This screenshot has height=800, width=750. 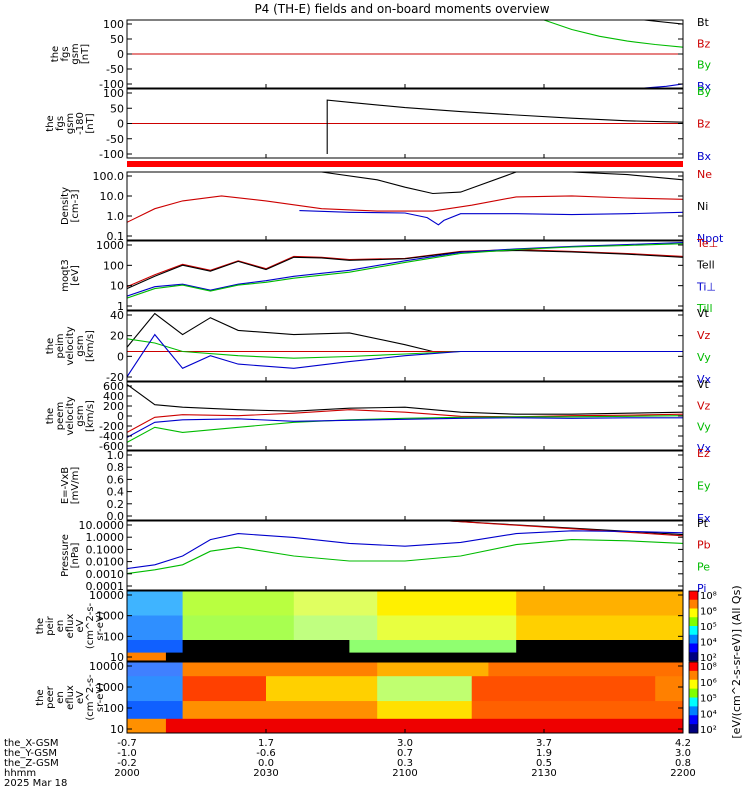 What do you see at coordinates (31, 763) in the screenshot?
I see `footer-row-label: the_Z-GSM` at bounding box center [31, 763].